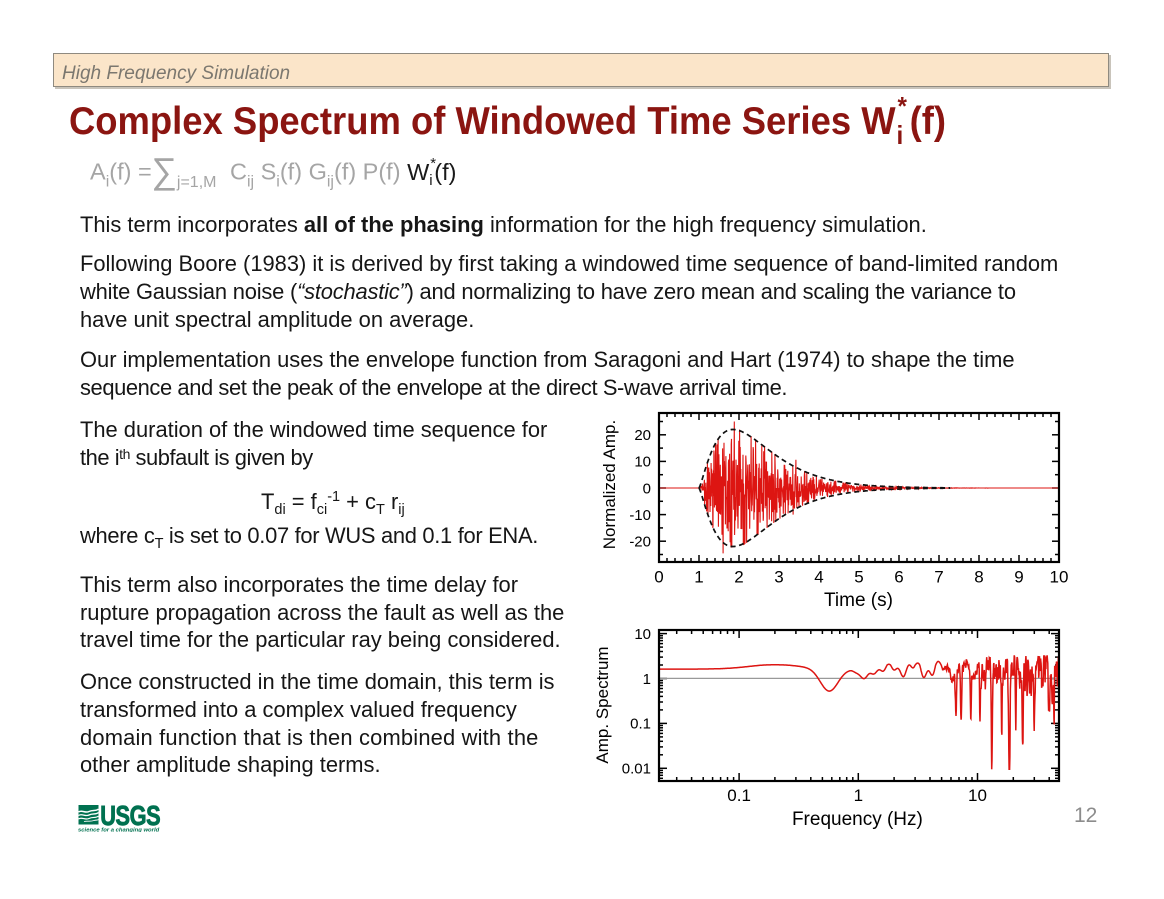  What do you see at coordinates (636, 769) in the screenshot?
I see `svg-text: 0.01` at bounding box center [636, 769].